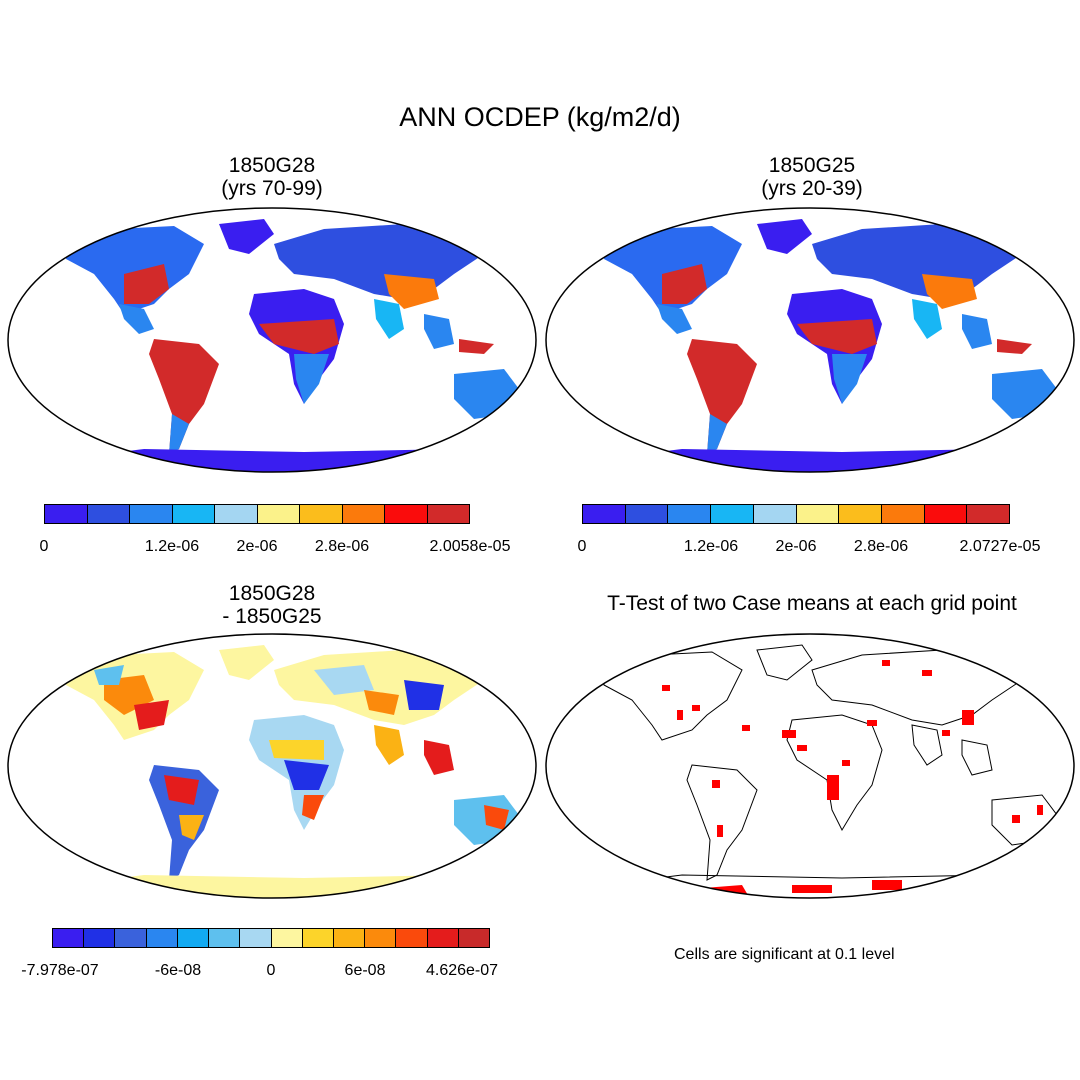  What do you see at coordinates (711, 546) in the screenshot?
I see `panel-2-colorbar-label: 1.2e-06` at bounding box center [711, 546].